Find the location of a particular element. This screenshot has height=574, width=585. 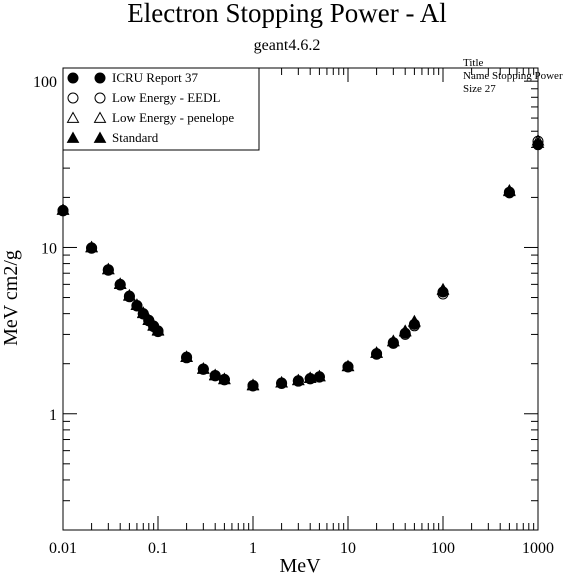

x-tick-label: 1 is located at coordinates (253, 548).